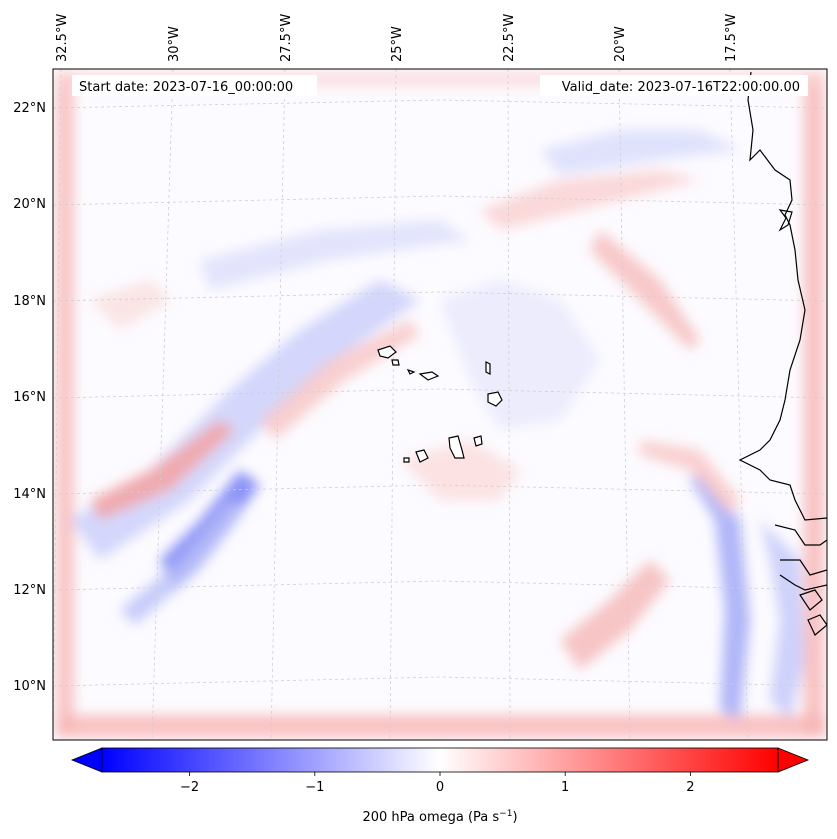 The image size is (837, 839). Describe the element at coordinates (174, 44) in the screenshot. I see `lon-label: 30°W` at that location.